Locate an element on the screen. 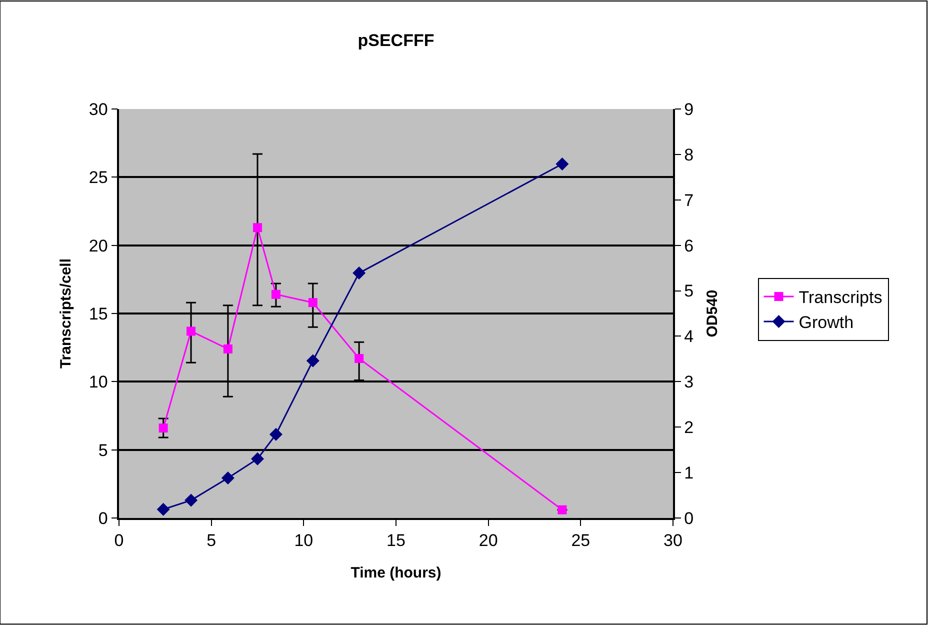  x-tick-label: 25 is located at coordinates (580, 540).